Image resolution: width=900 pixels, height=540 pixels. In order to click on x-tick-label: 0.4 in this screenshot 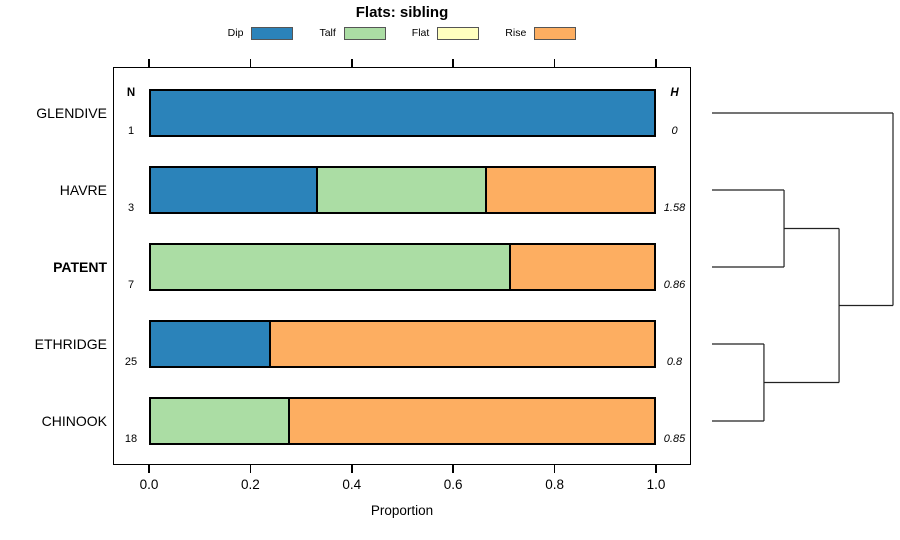, I will do `click(352, 484)`.